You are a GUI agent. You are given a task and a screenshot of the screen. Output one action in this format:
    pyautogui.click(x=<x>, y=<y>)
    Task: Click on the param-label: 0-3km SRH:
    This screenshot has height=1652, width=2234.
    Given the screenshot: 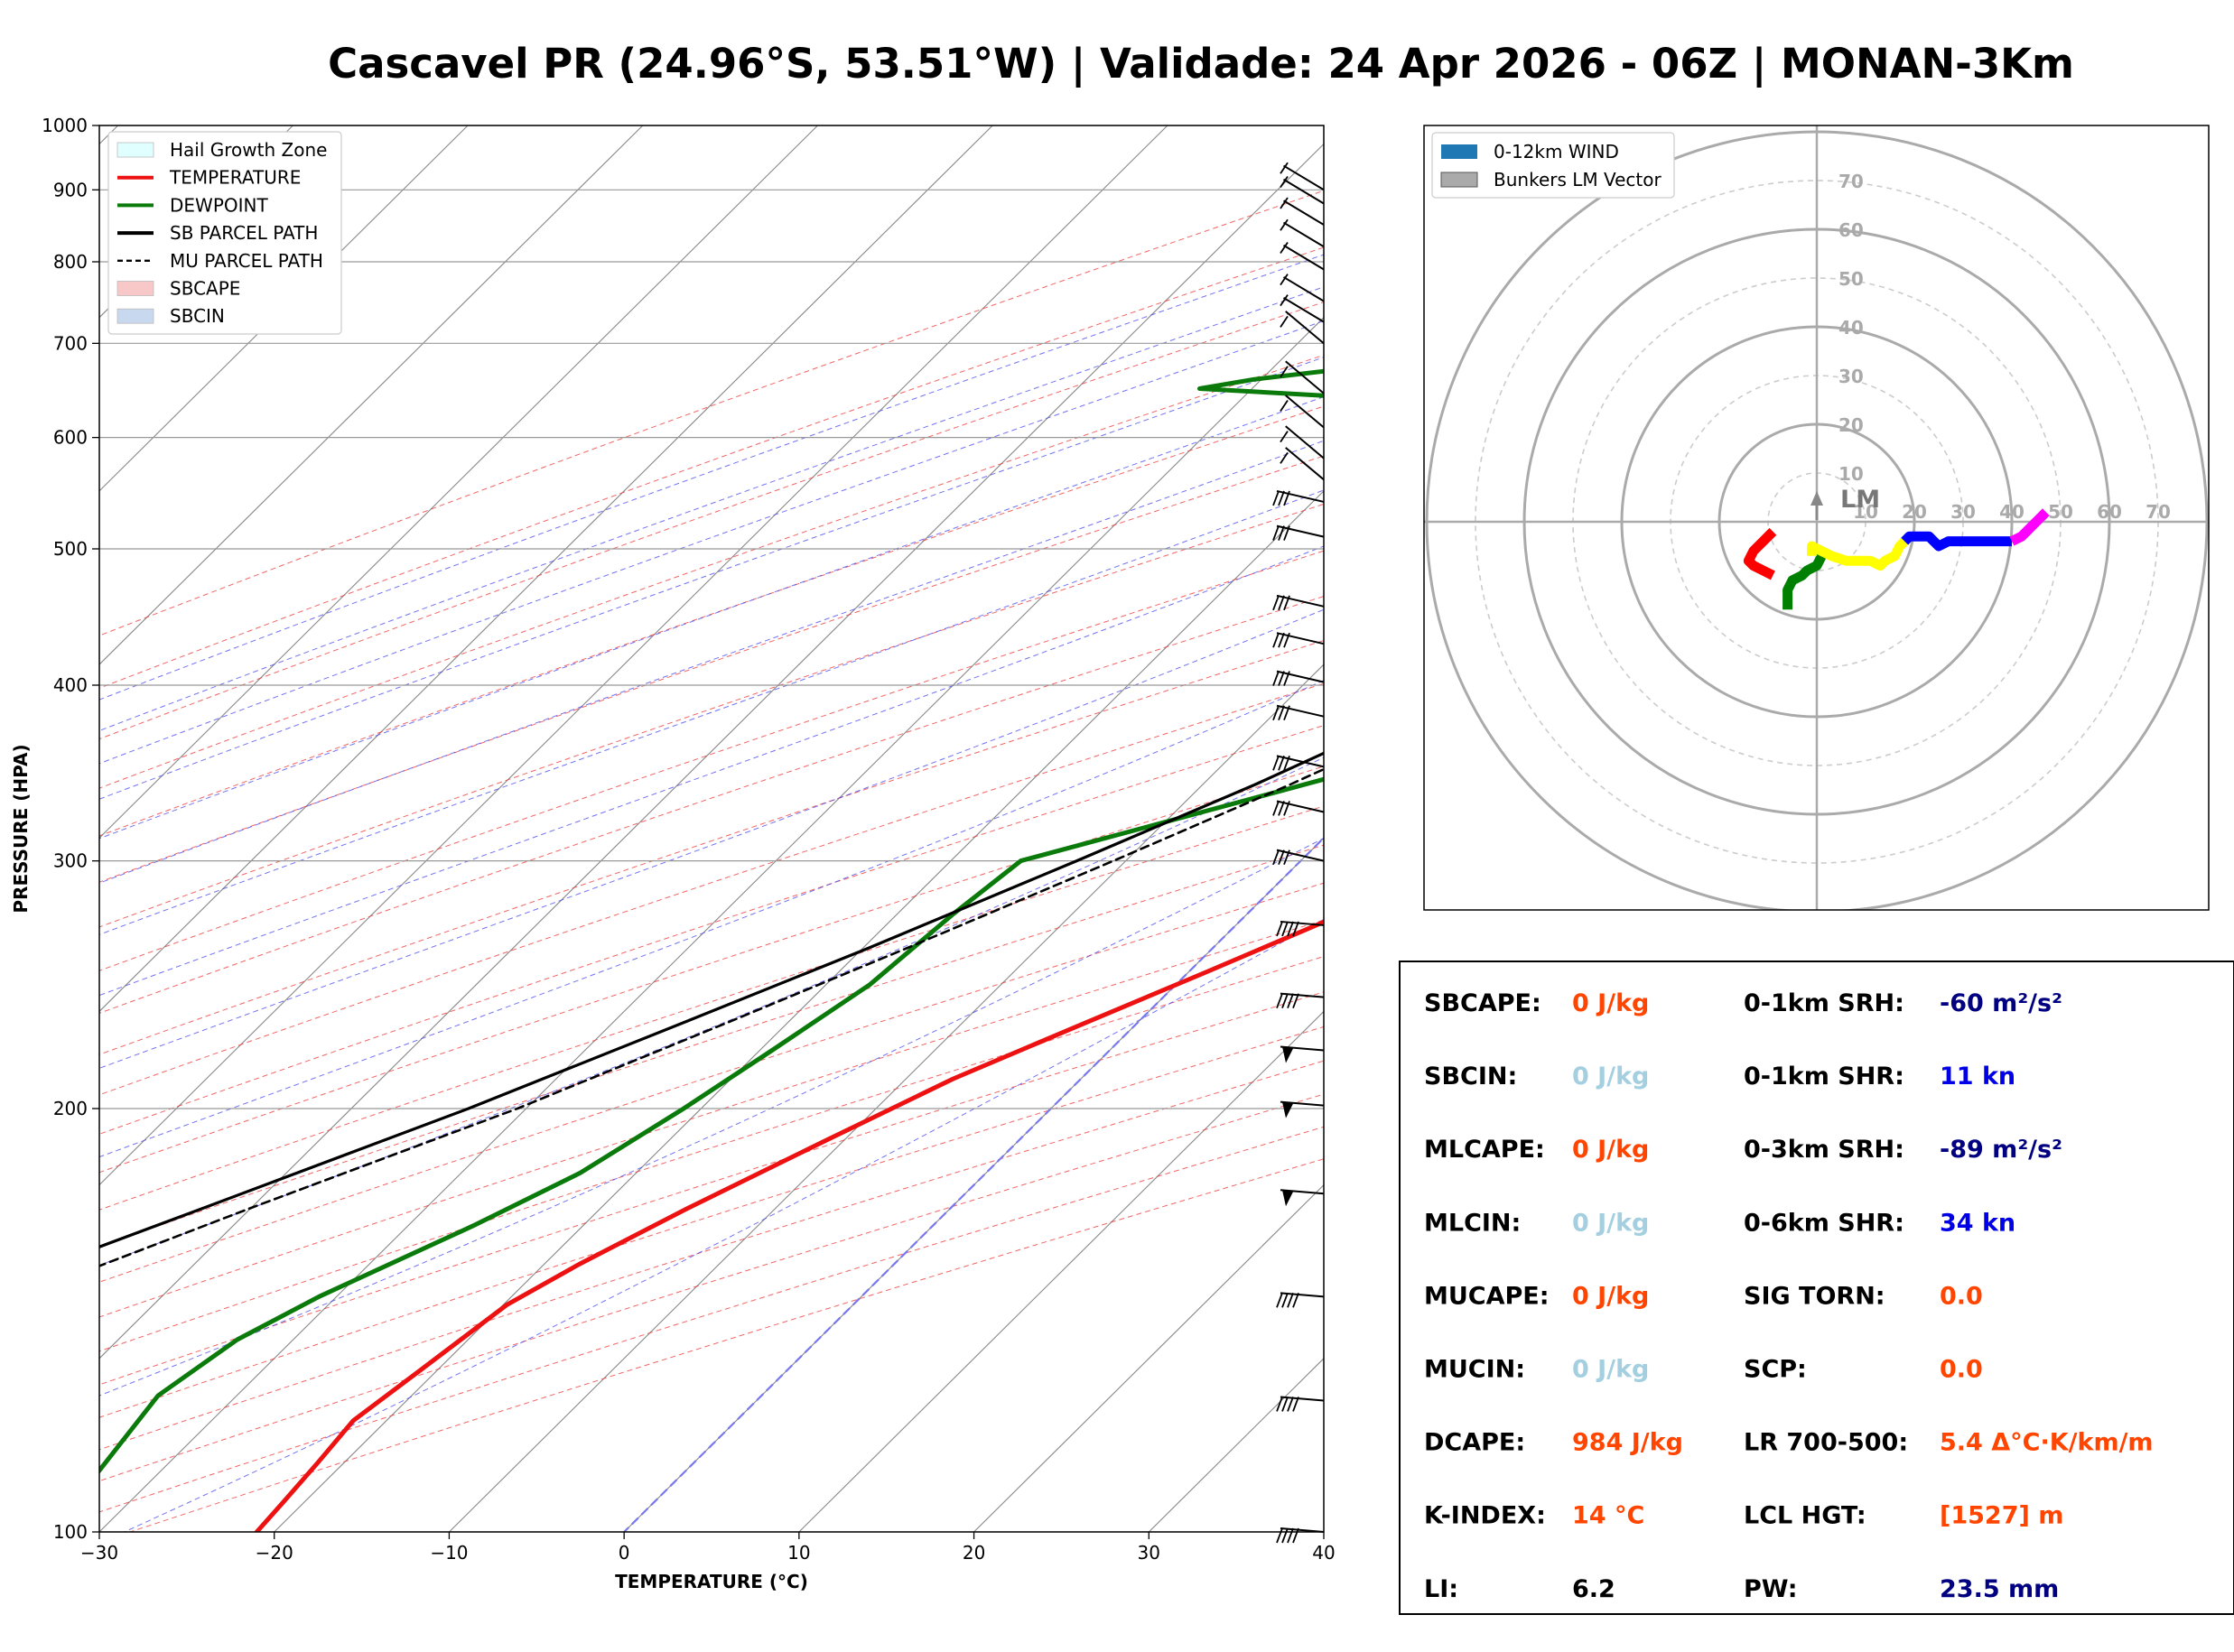 What is the action you would take?
    pyautogui.click(x=1824, y=1150)
    